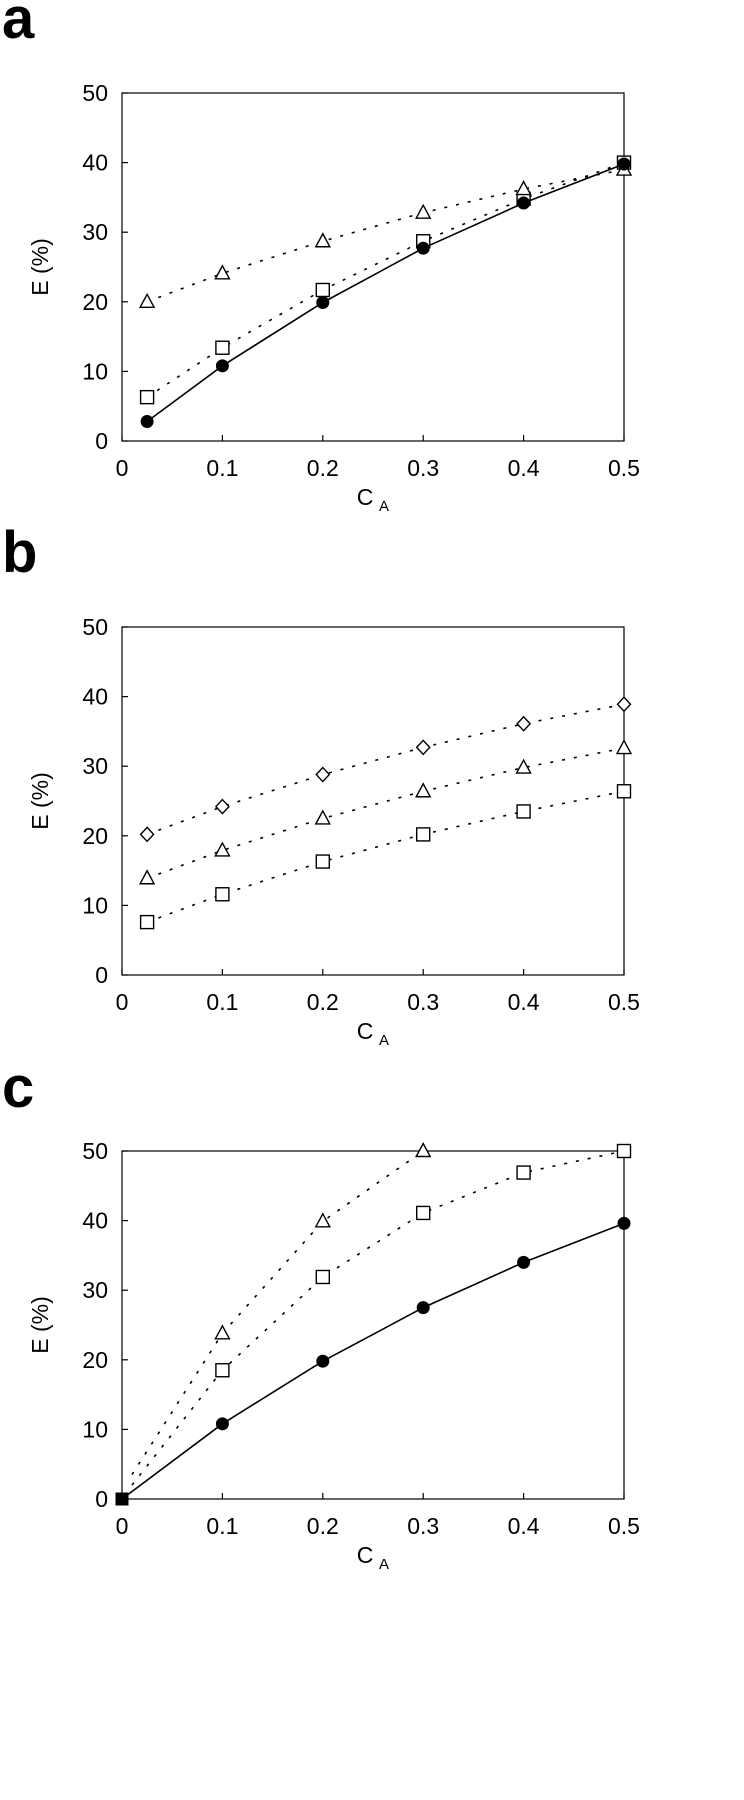 The width and height of the screenshot is (744, 1800). I want to click on panel-letter: c, so click(18, 1087).